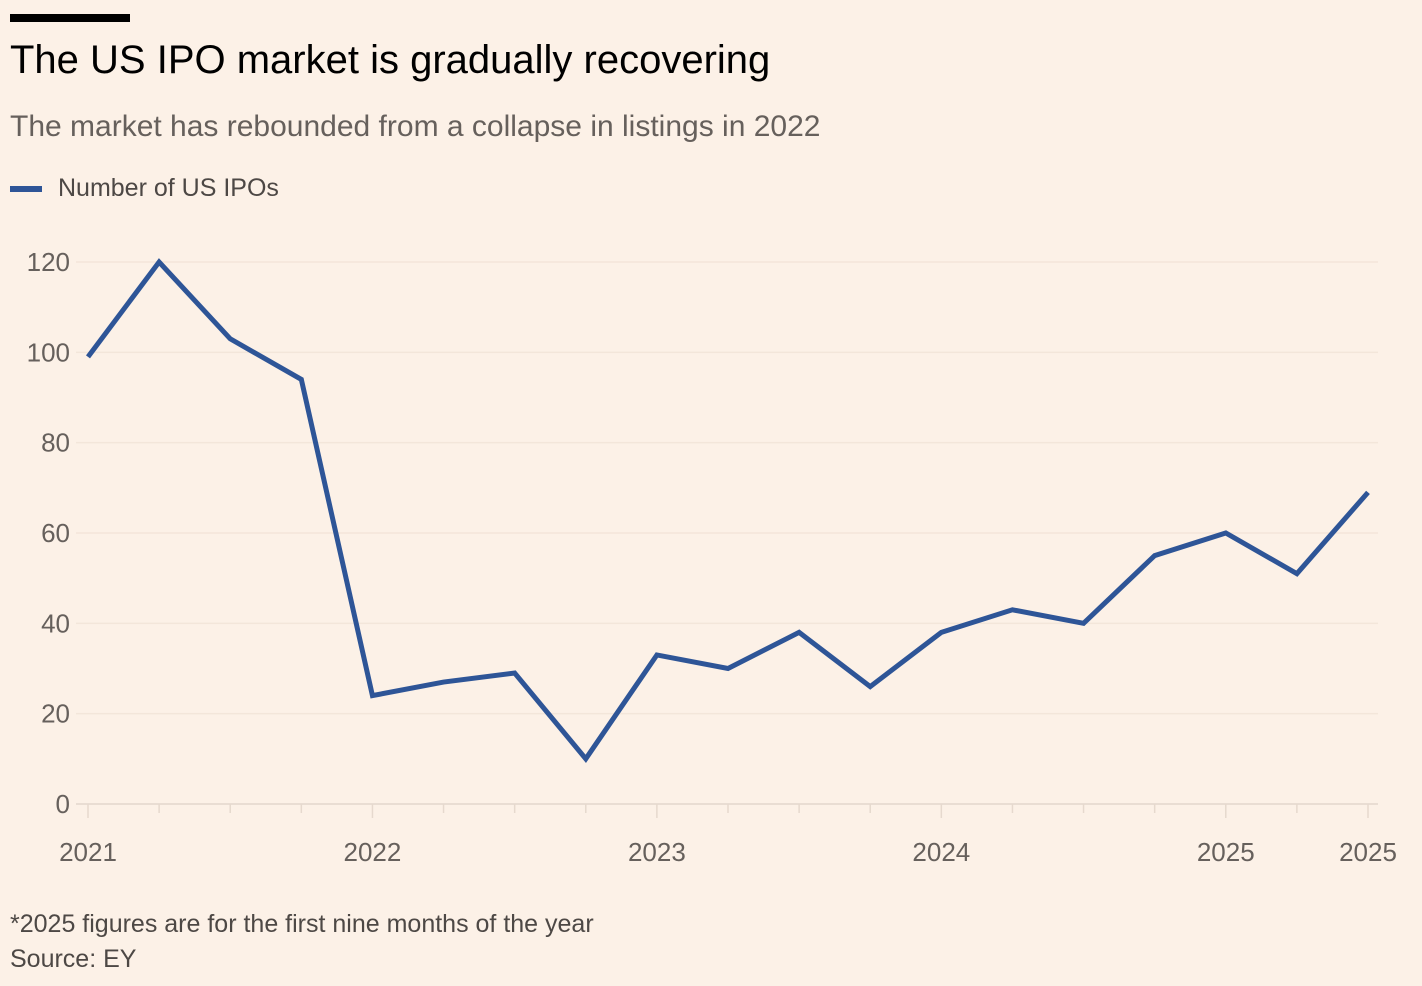  What do you see at coordinates (373, 852) in the screenshot?
I see `x-tick-label: 2022` at bounding box center [373, 852].